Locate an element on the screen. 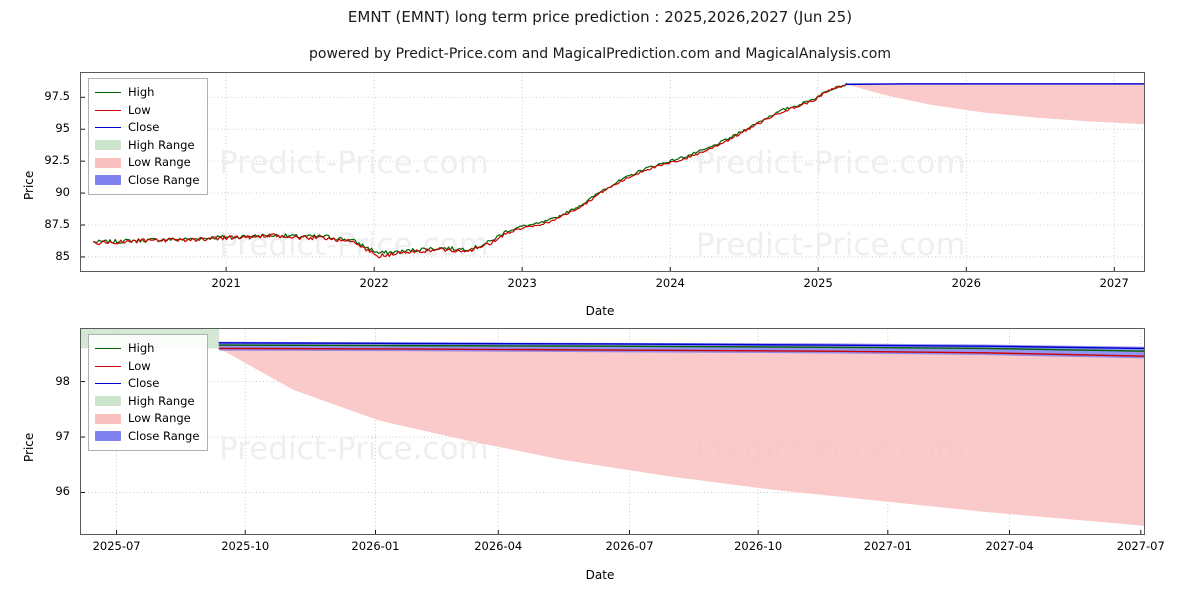  top-x-tick: 2023 is located at coordinates (522, 283).